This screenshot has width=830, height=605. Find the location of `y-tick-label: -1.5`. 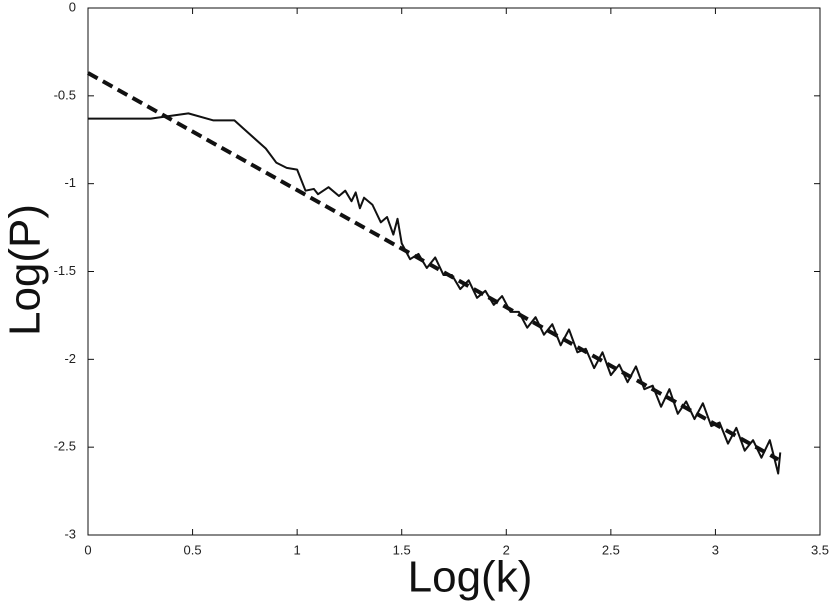

y-tick-label: -1.5 is located at coordinates (65, 270).